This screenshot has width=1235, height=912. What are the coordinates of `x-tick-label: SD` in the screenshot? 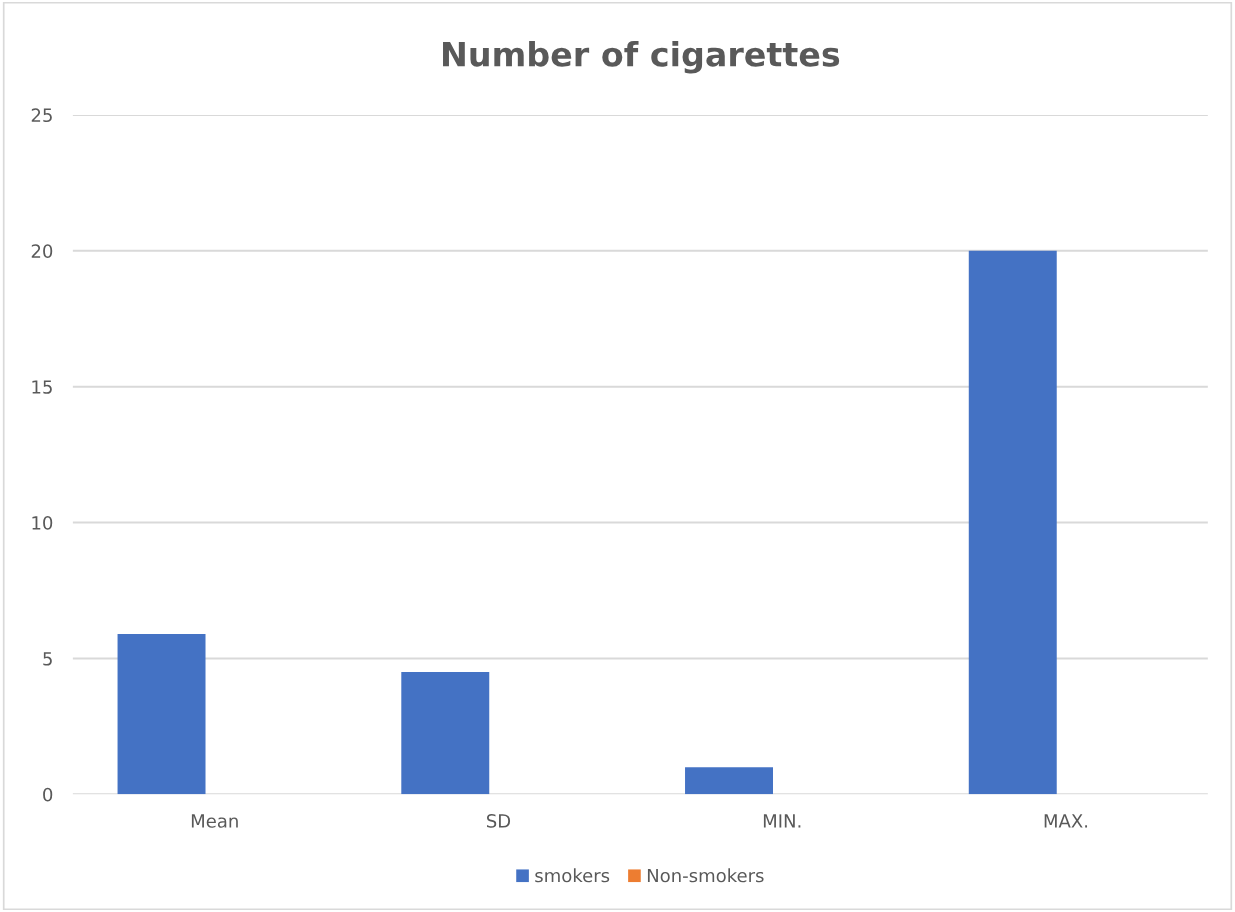 It's located at (498, 821).